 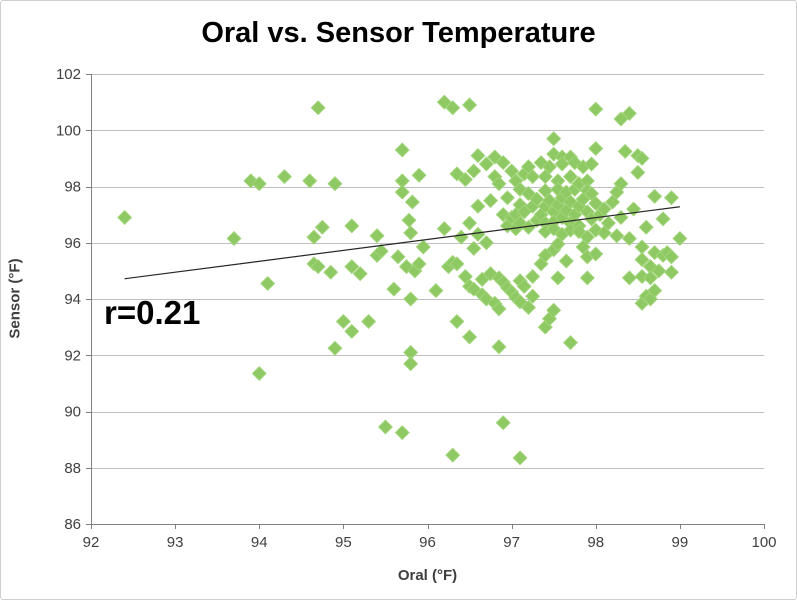 What do you see at coordinates (72, 355) in the screenshot?
I see `y-tick-label: 92` at bounding box center [72, 355].